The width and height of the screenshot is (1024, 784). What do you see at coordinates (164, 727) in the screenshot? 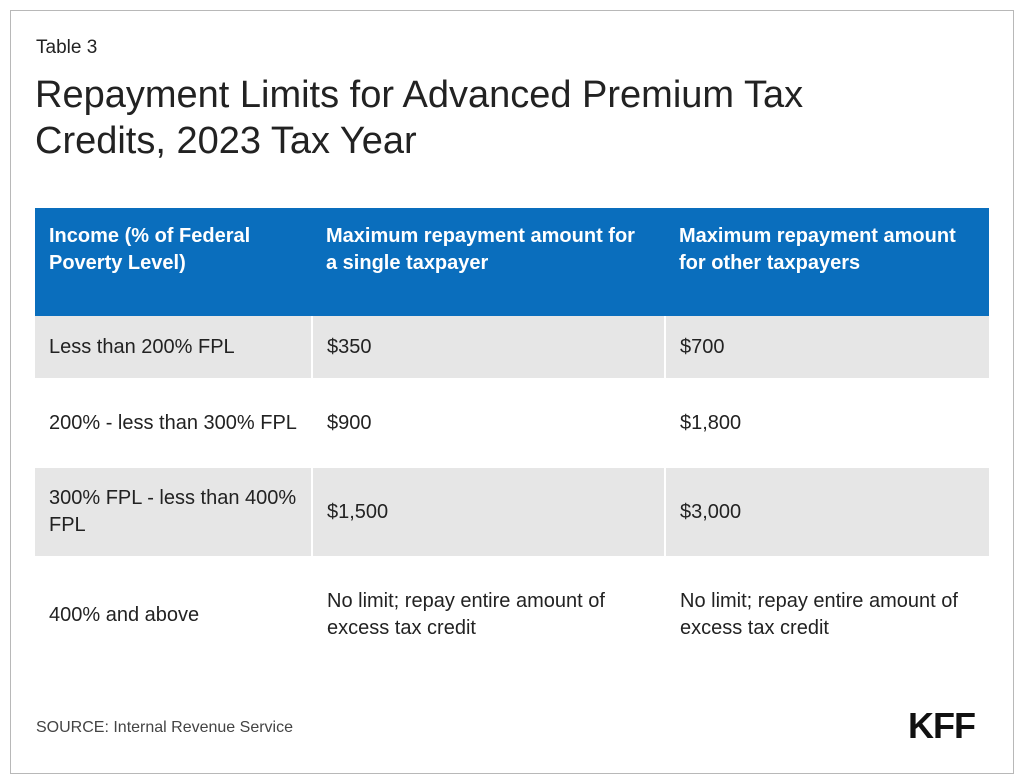
I see `source-note: SOURCE: Internal Revenue Service` at bounding box center [164, 727].